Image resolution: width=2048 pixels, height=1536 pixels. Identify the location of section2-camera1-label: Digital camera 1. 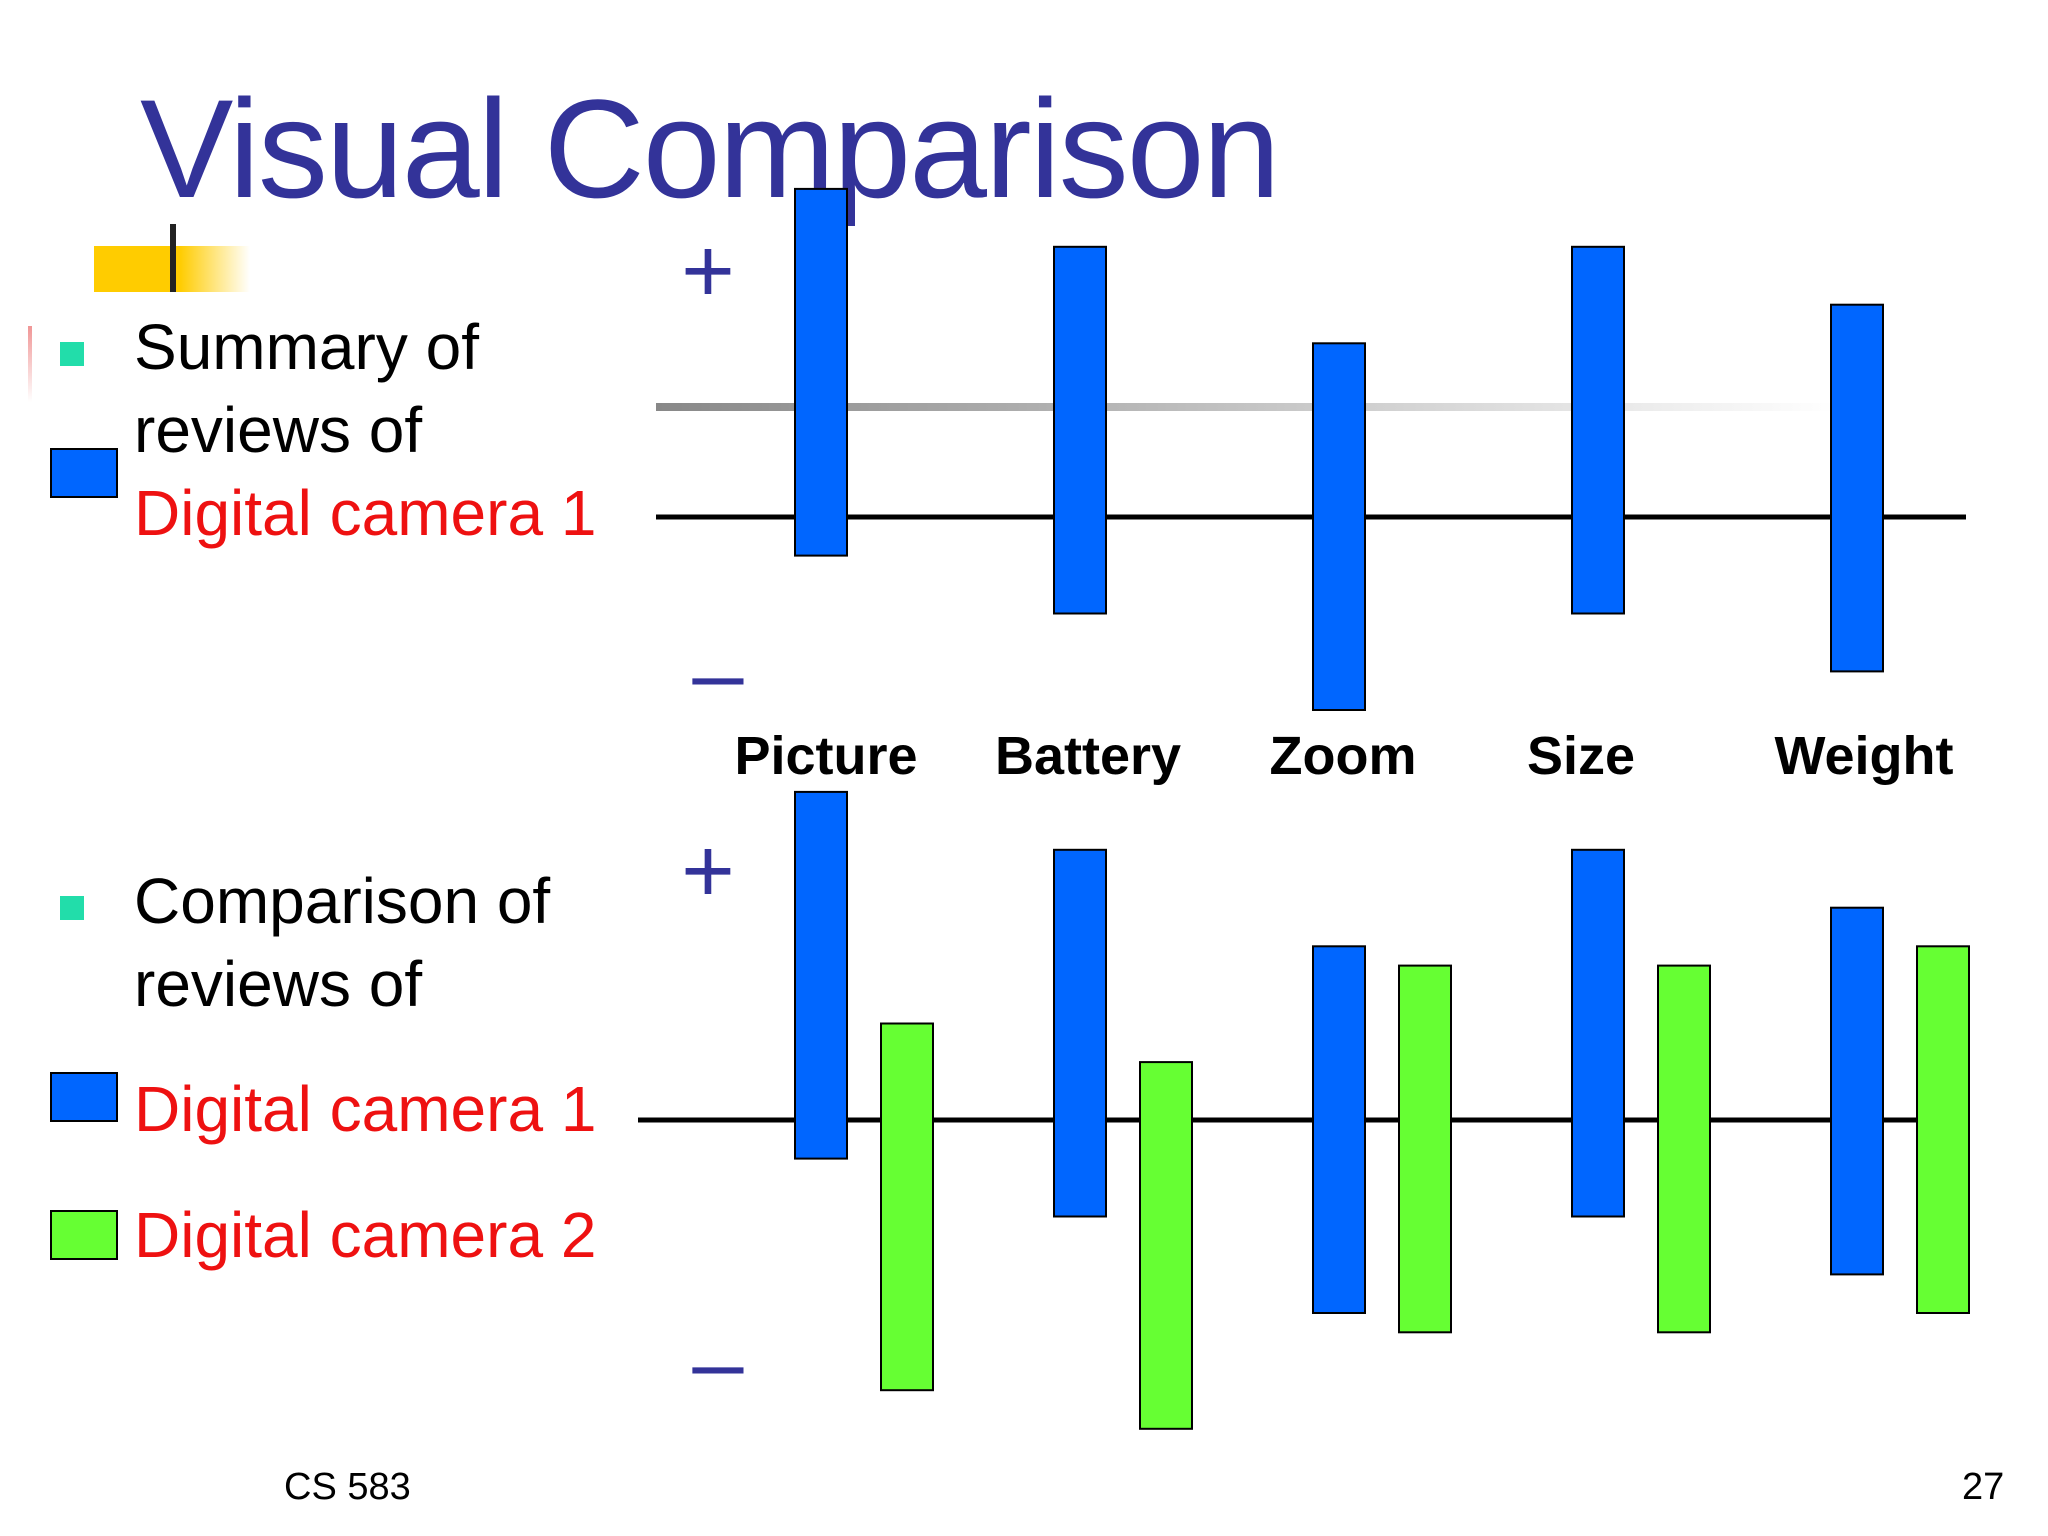
(365, 1109).